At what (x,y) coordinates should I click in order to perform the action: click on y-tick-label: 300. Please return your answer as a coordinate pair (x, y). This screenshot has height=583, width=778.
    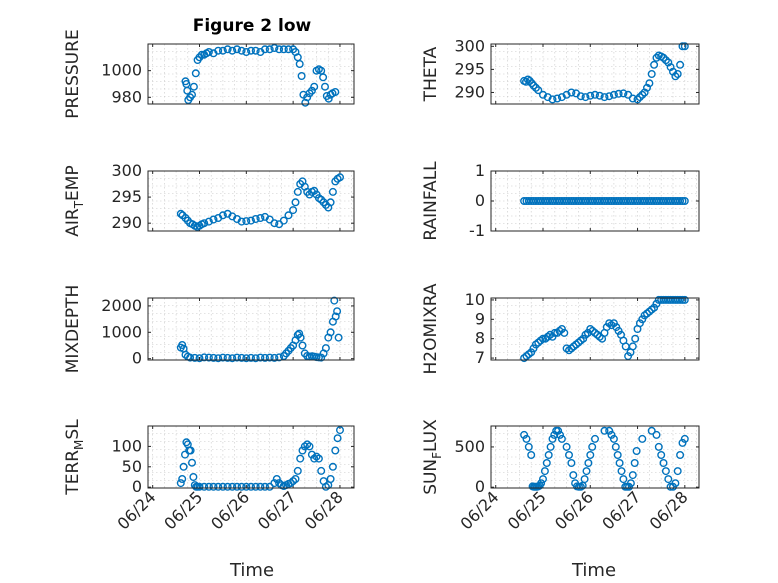
    Looking at the image, I should click on (126, 170).